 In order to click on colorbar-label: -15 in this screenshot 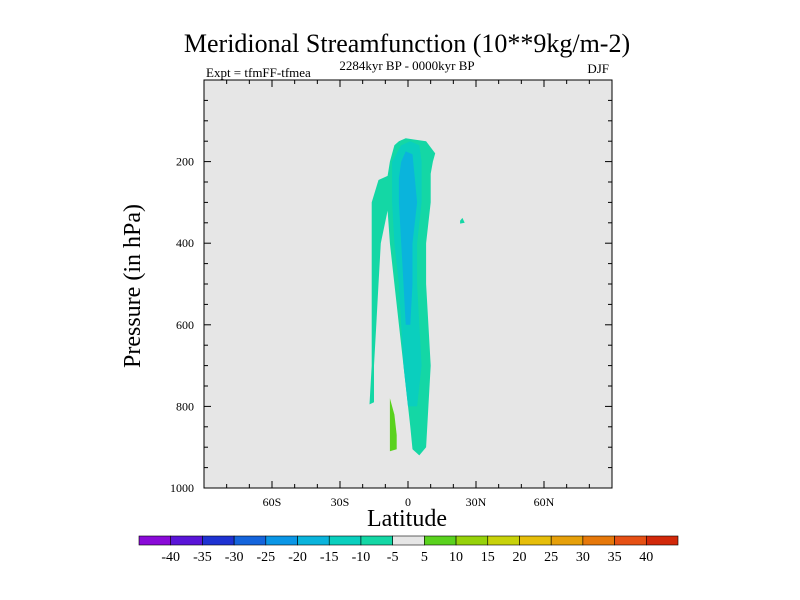, I will do `click(329, 557)`.